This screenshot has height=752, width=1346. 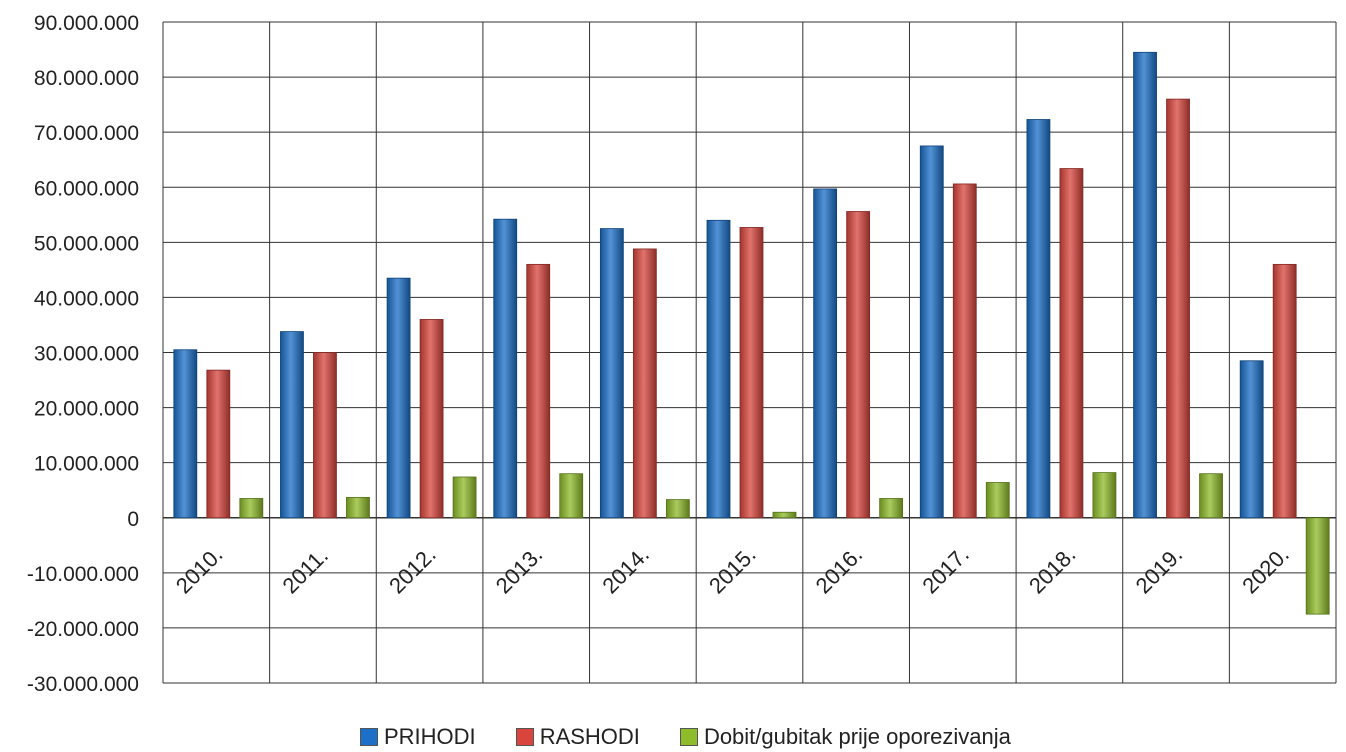 What do you see at coordinates (1145, 285) in the screenshot?
I see `bar-prihodi-2019` at bounding box center [1145, 285].